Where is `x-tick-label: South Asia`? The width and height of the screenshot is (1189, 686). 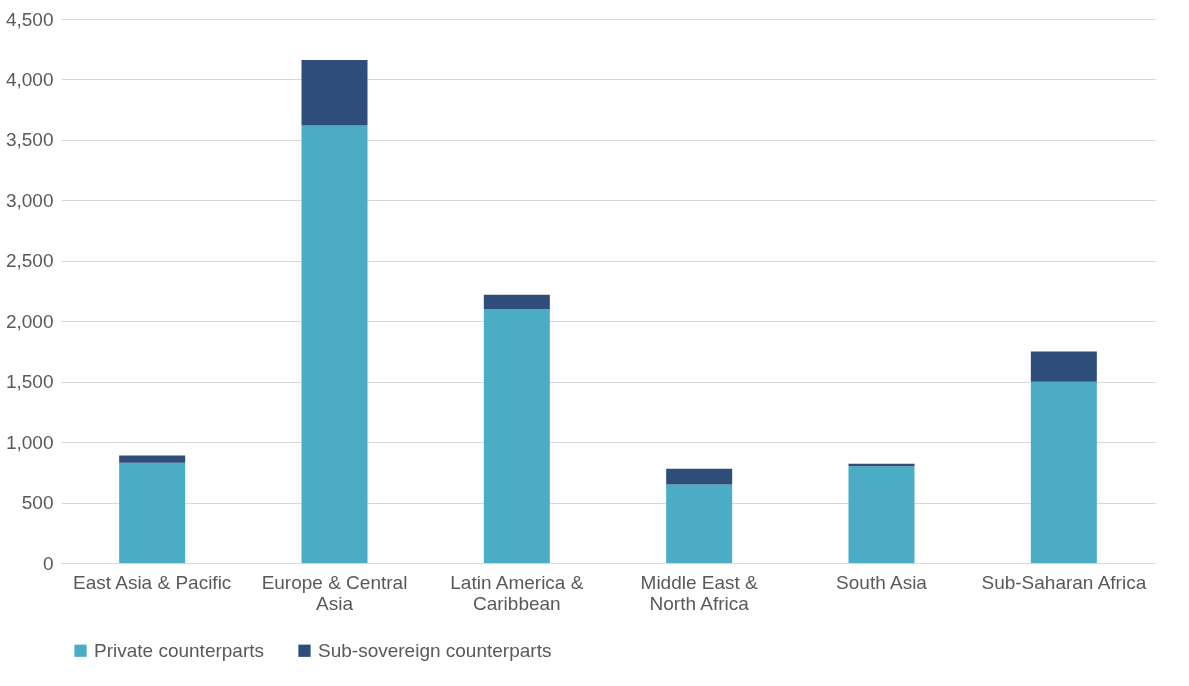
x-tick-label: South Asia is located at coordinates (882, 582).